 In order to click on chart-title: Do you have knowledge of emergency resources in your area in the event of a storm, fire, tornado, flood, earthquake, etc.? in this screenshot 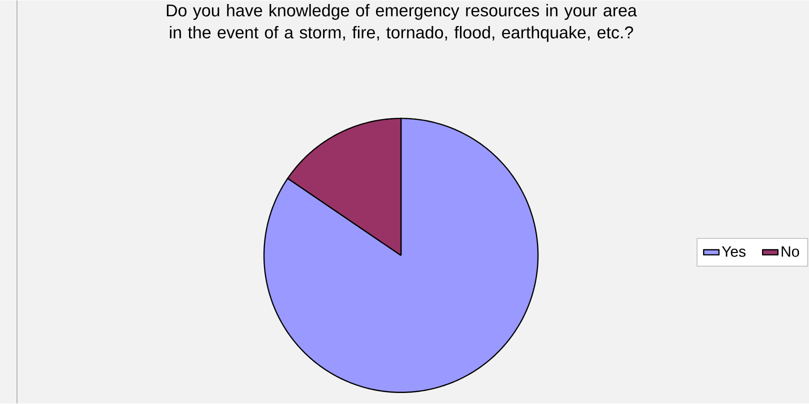, I will do `click(401, 23)`.